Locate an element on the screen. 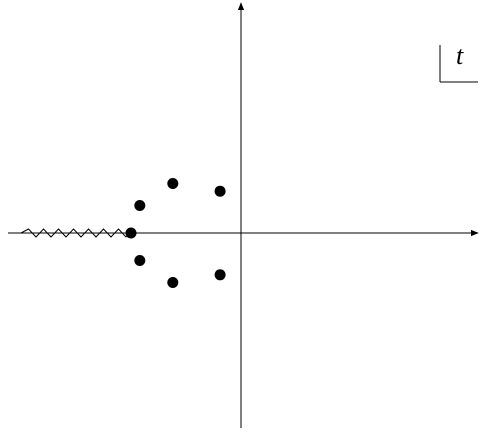  plane-label-box: t is located at coordinates (458, 62).